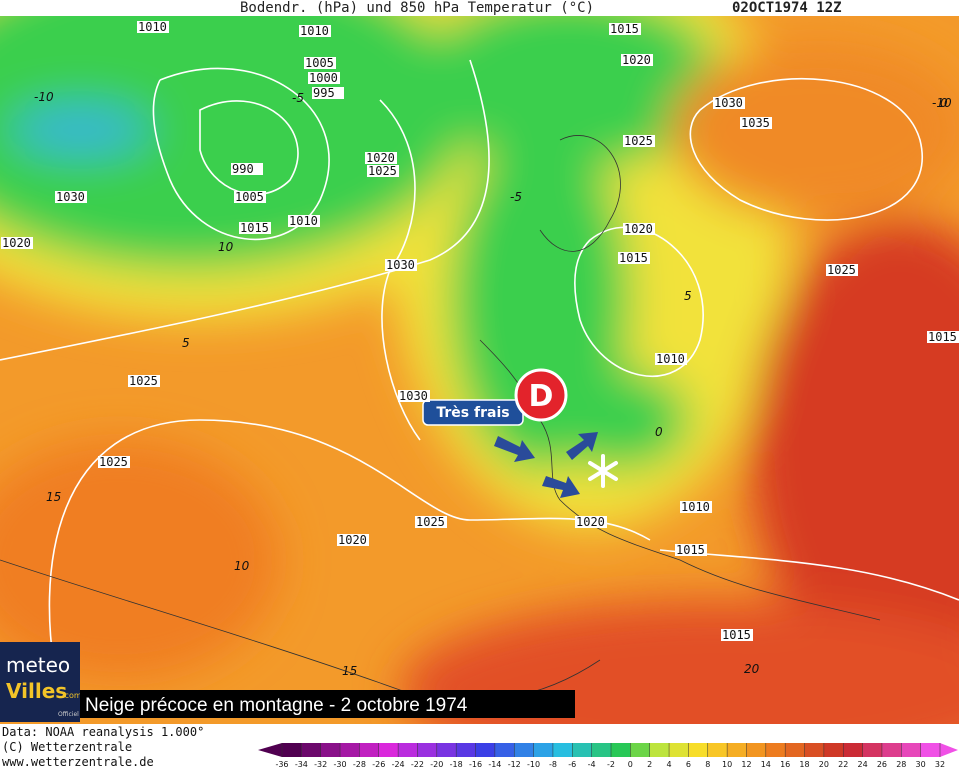 This screenshot has width=959, height=770. Describe the element at coordinates (580, 193) in the screenshot. I see `coastline` at that location.